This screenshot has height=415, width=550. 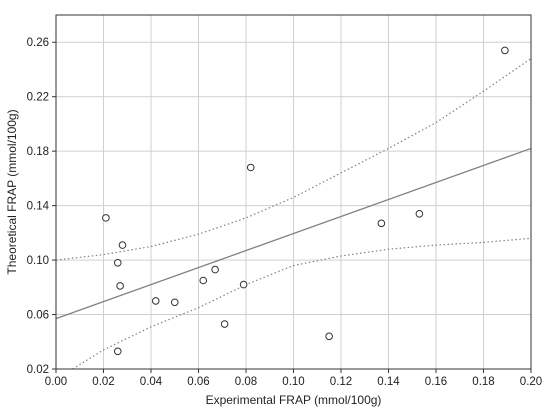 What do you see at coordinates (103, 382) in the screenshot?
I see `x-tick-label: 0.02` at bounding box center [103, 382].